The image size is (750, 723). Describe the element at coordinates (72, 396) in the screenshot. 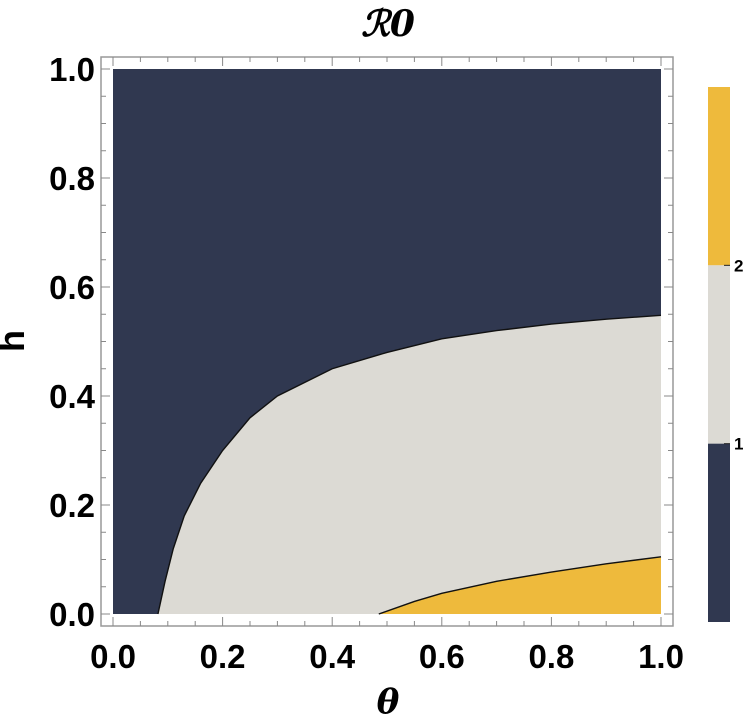

I see `y-tick-label: 0.4` at that location.